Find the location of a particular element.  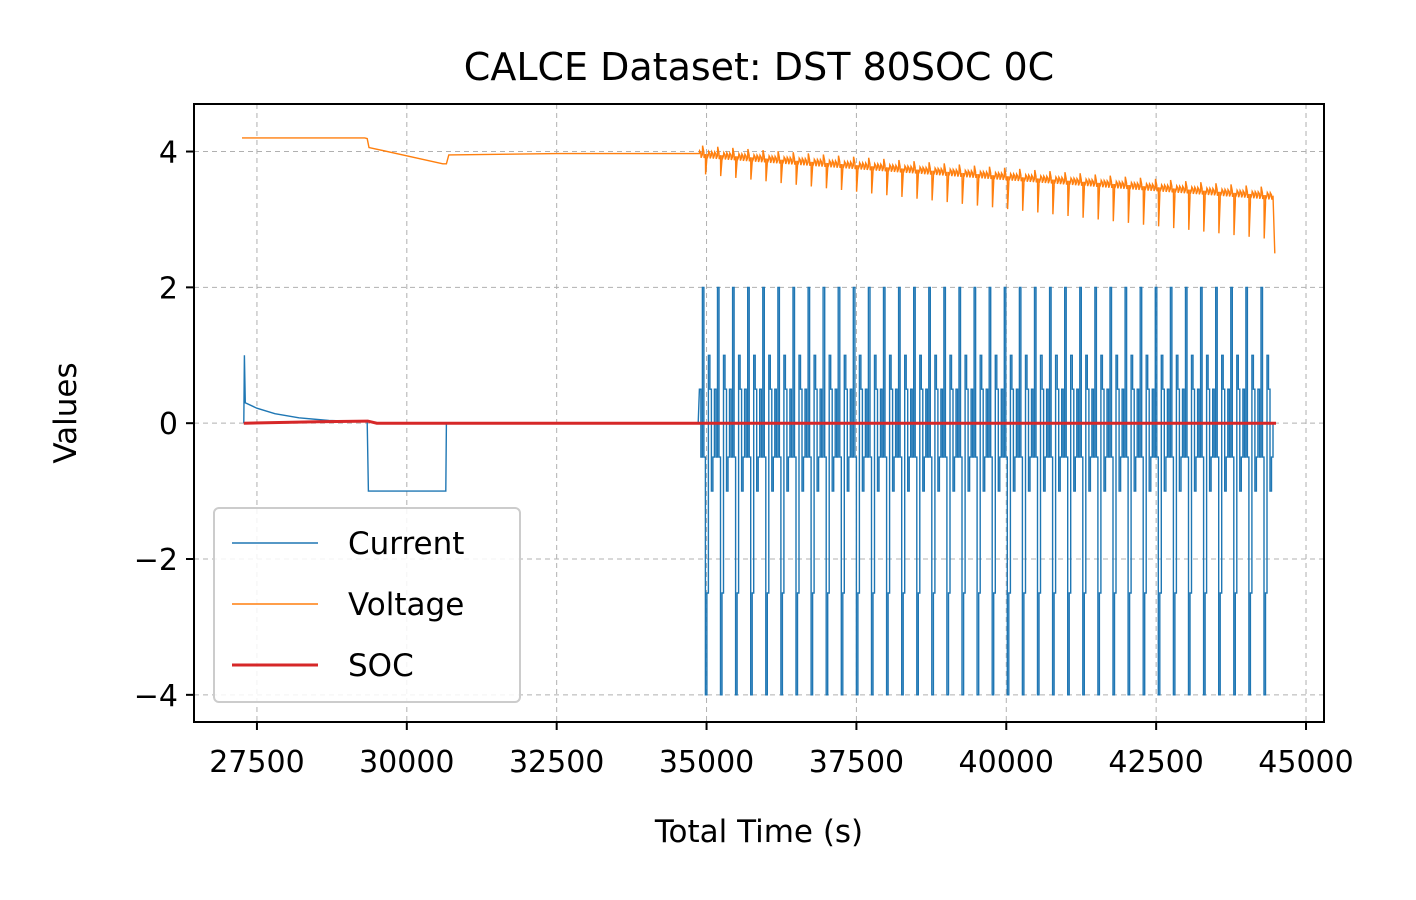

y-tick-label: 4 is located at coordinates (168, 153).